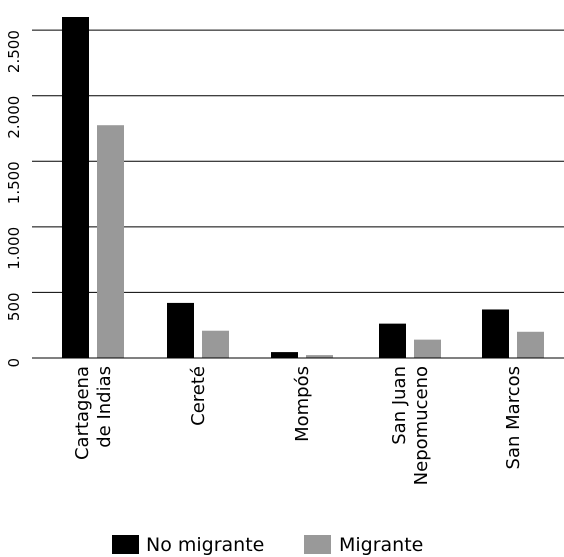 Image resolution: width=564 pixels, height=557 pixels. Describe the element at coordinates (421, 425) in the screenshot. I see `x-category-label: Nepomuceno` at that location.